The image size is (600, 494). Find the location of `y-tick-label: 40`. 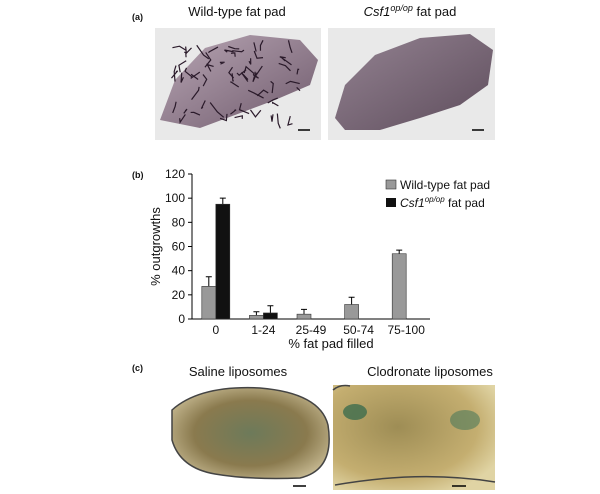

y-tick-label: 40 is located at coordinates (179, 271).